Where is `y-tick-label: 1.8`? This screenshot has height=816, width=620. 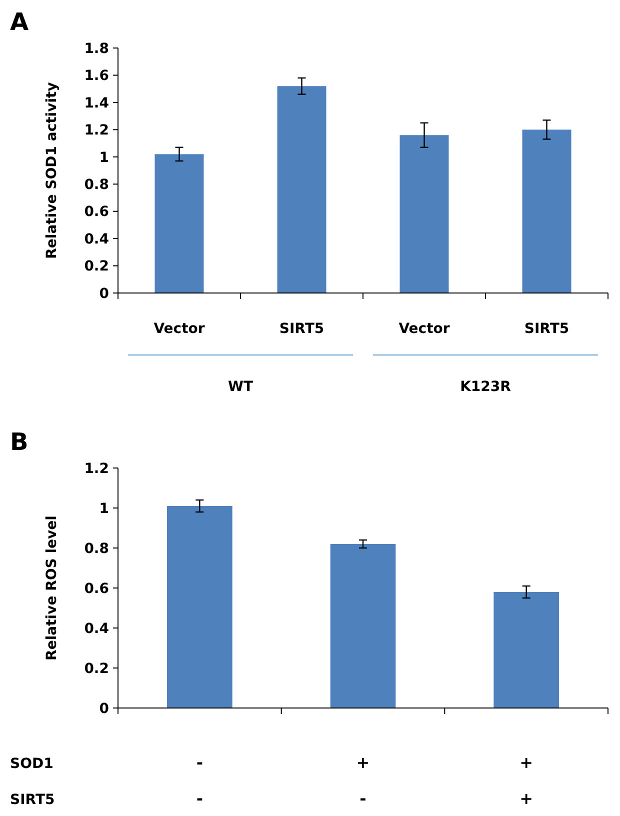
y-tick-label: 1.8 is located at coordinates (96, 48).